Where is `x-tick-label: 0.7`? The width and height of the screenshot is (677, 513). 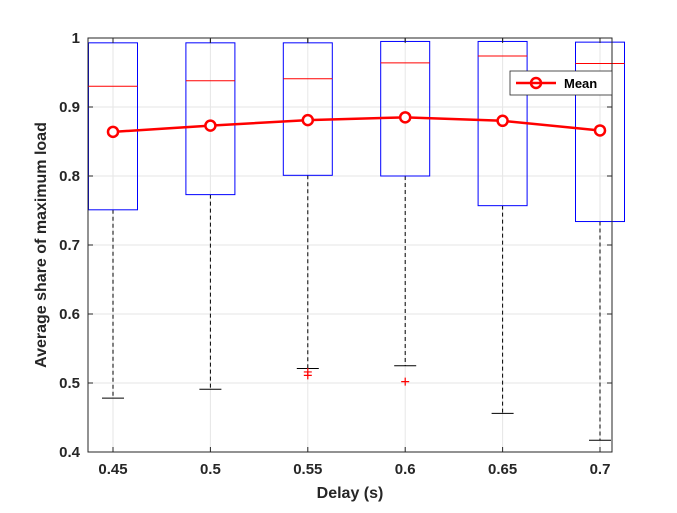 x-tick-label: 0.7 is located at coordinates (600, 469).